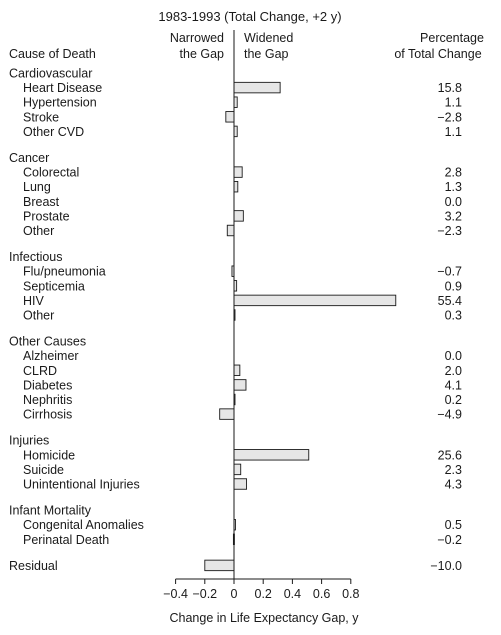  Describe the element at coordinates (449, 117) in the screenshot. I see `percent-value-cardiovascular-stroke: −2.8` at that location.